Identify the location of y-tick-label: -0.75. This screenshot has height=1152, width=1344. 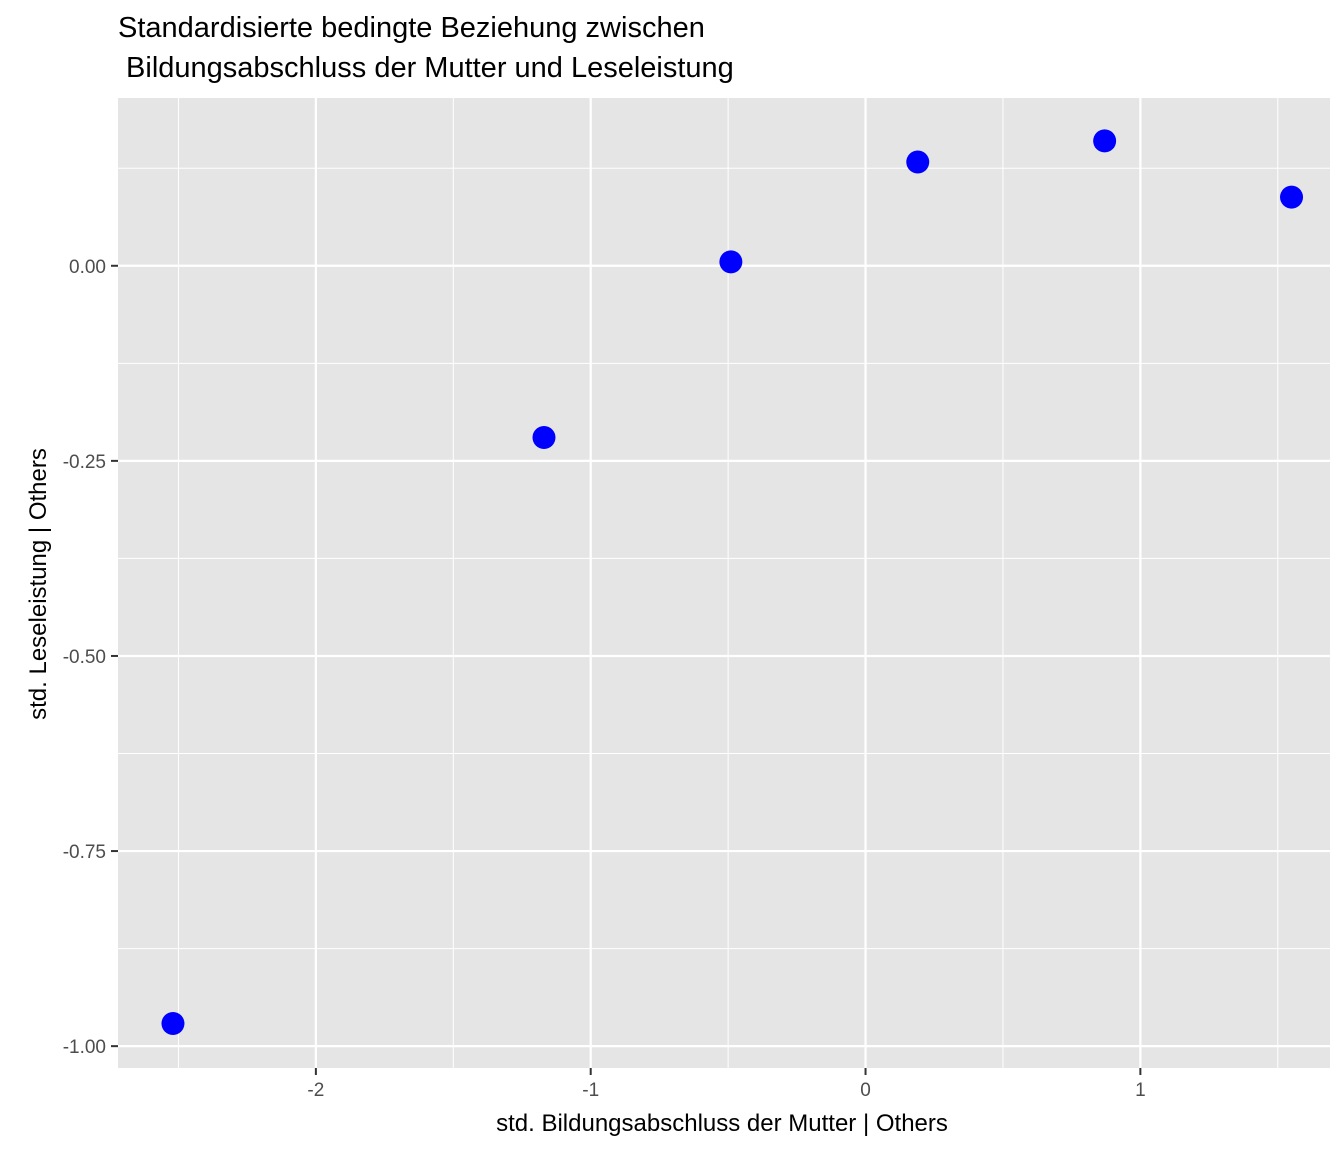
(84, 852).